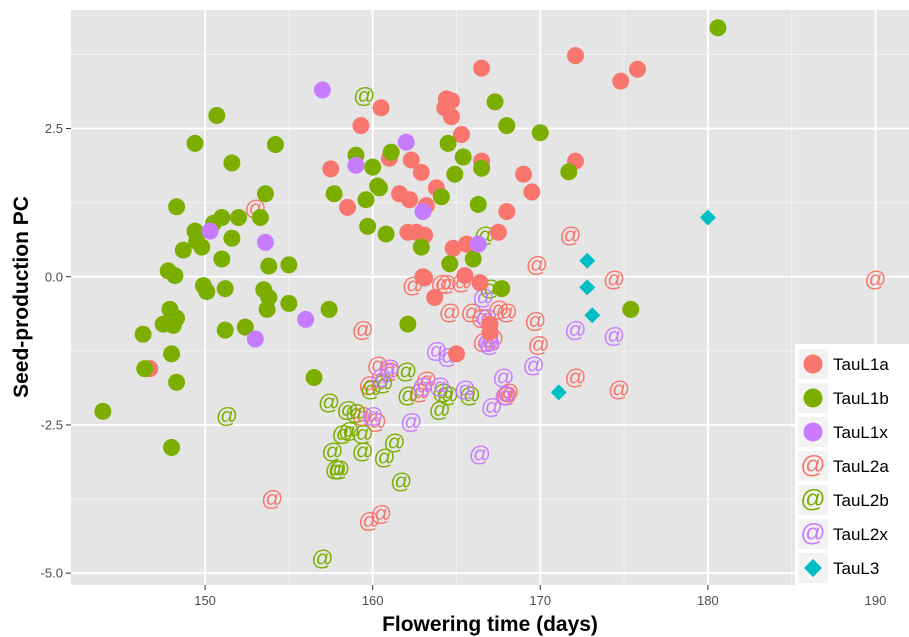  Describe the element at coordinates (860, 432) in the screenshot. I see `legend-label: TauL1x` at that location.